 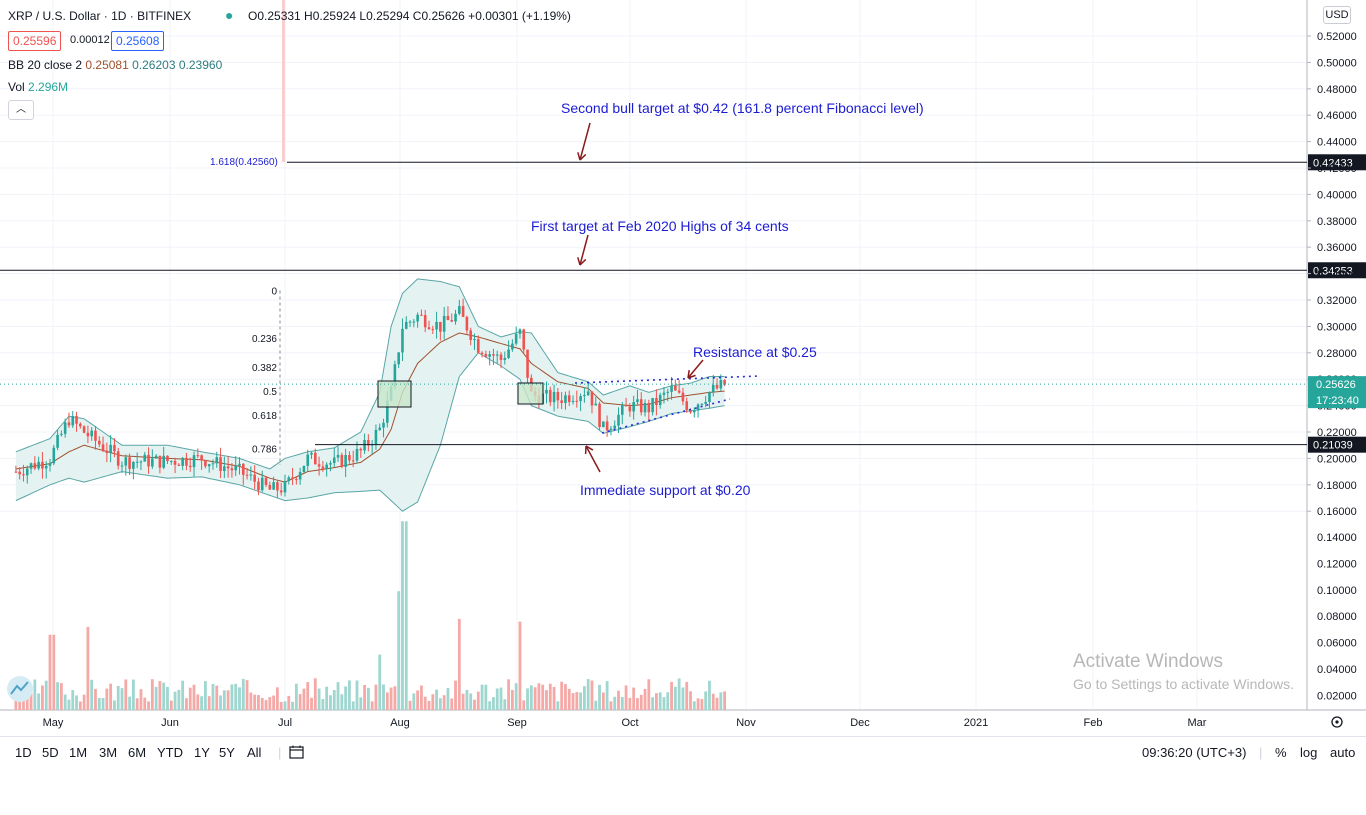 I want to click on bb-legend: BB 20 close 2 0.25081 0.26203 0.23960, so click(x=115, y=65).